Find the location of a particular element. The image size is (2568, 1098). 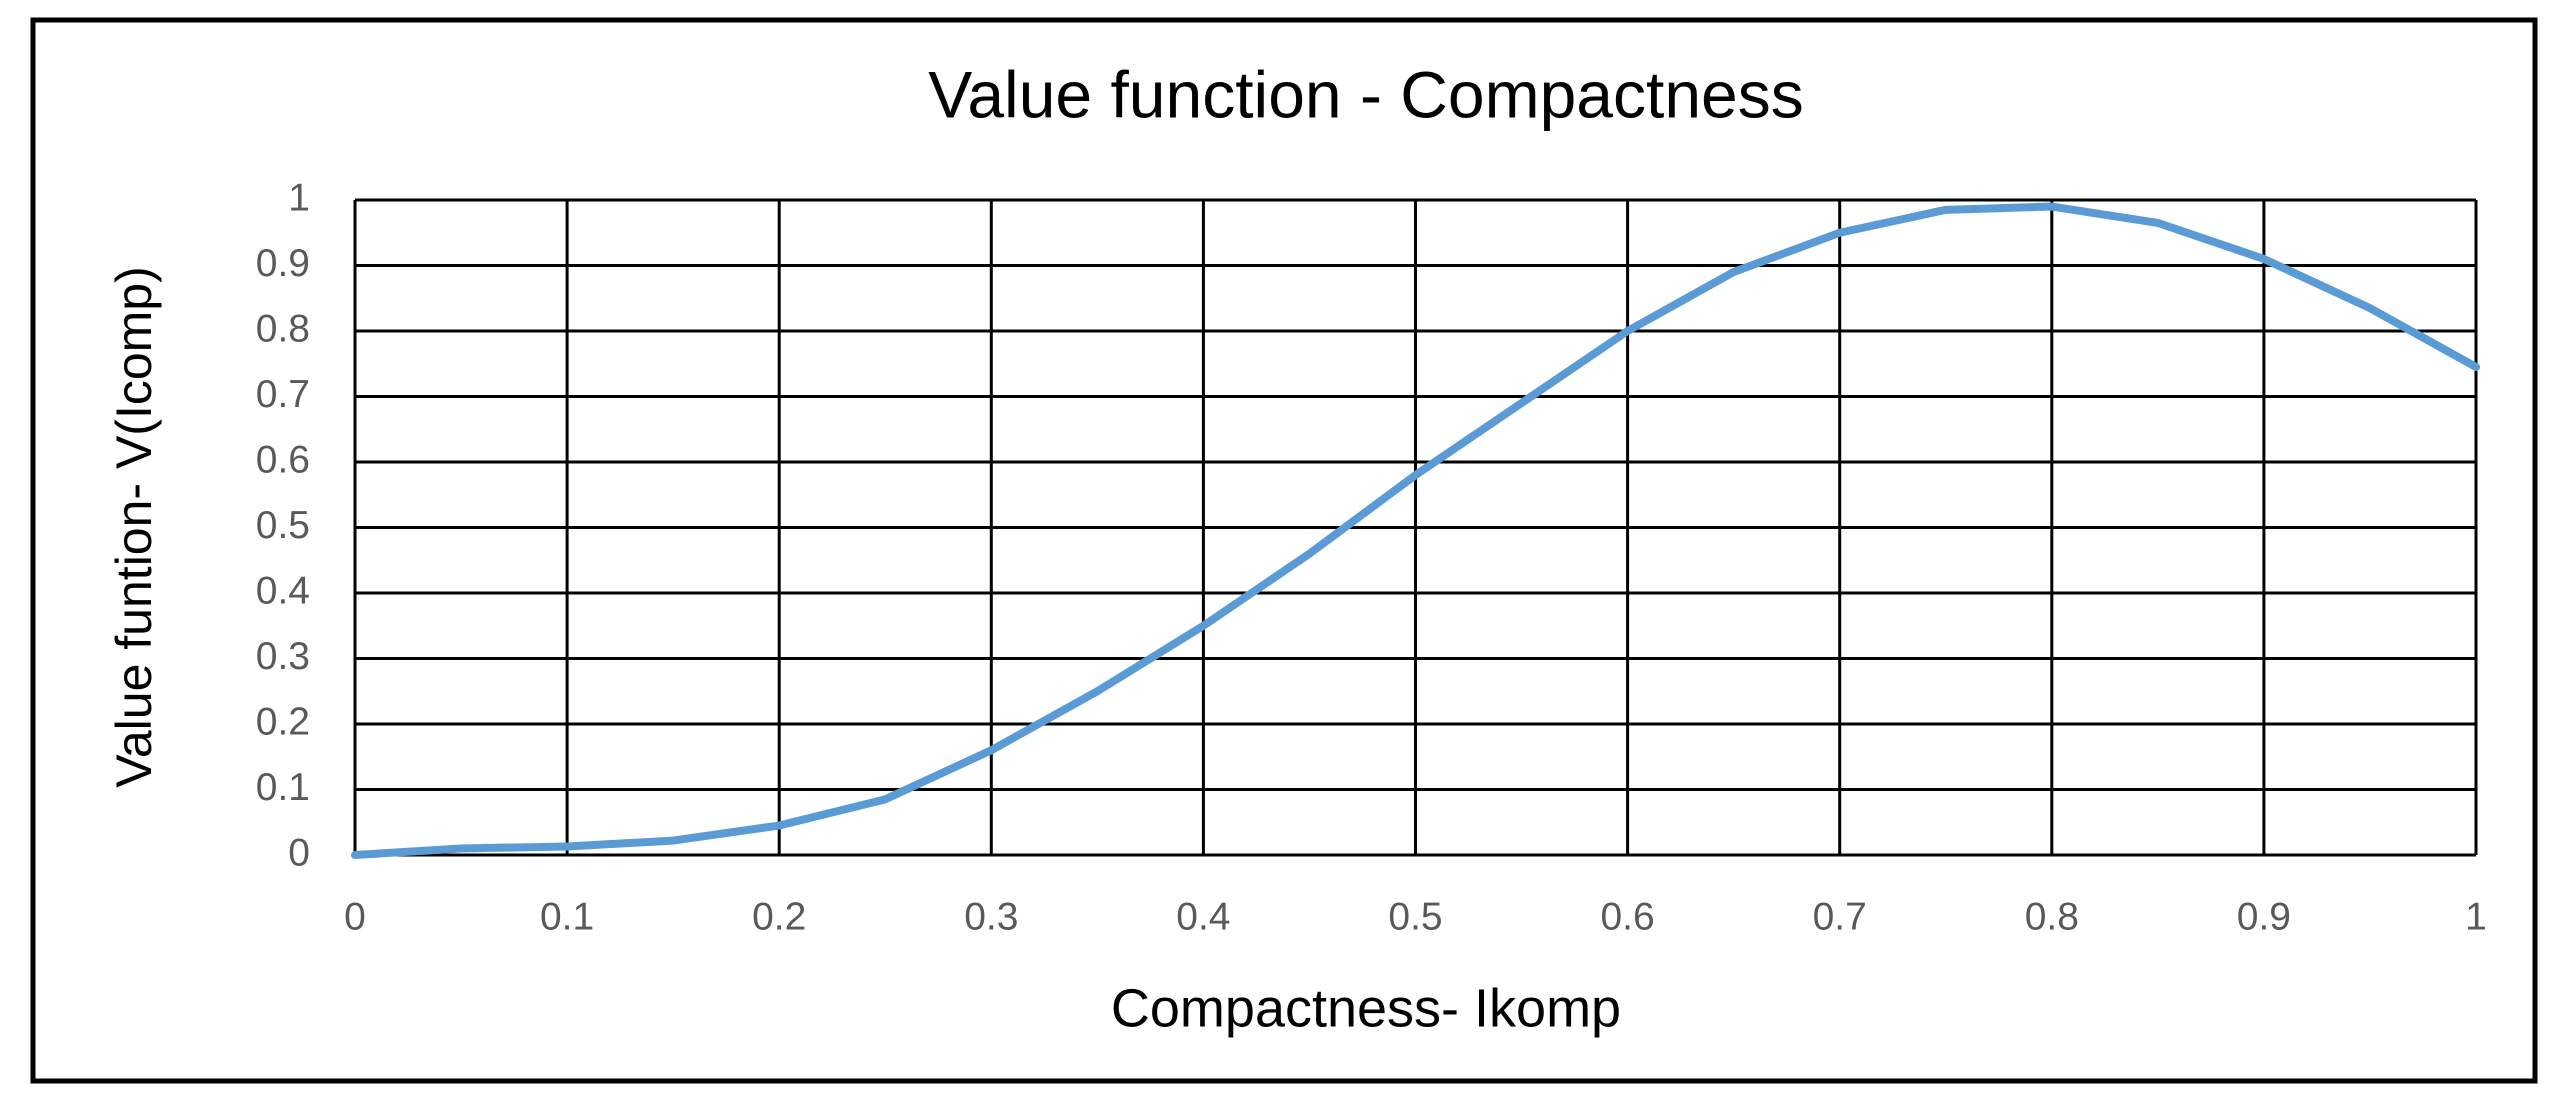

y-tick-label: 0.4 is located at coordinates (283, 590).